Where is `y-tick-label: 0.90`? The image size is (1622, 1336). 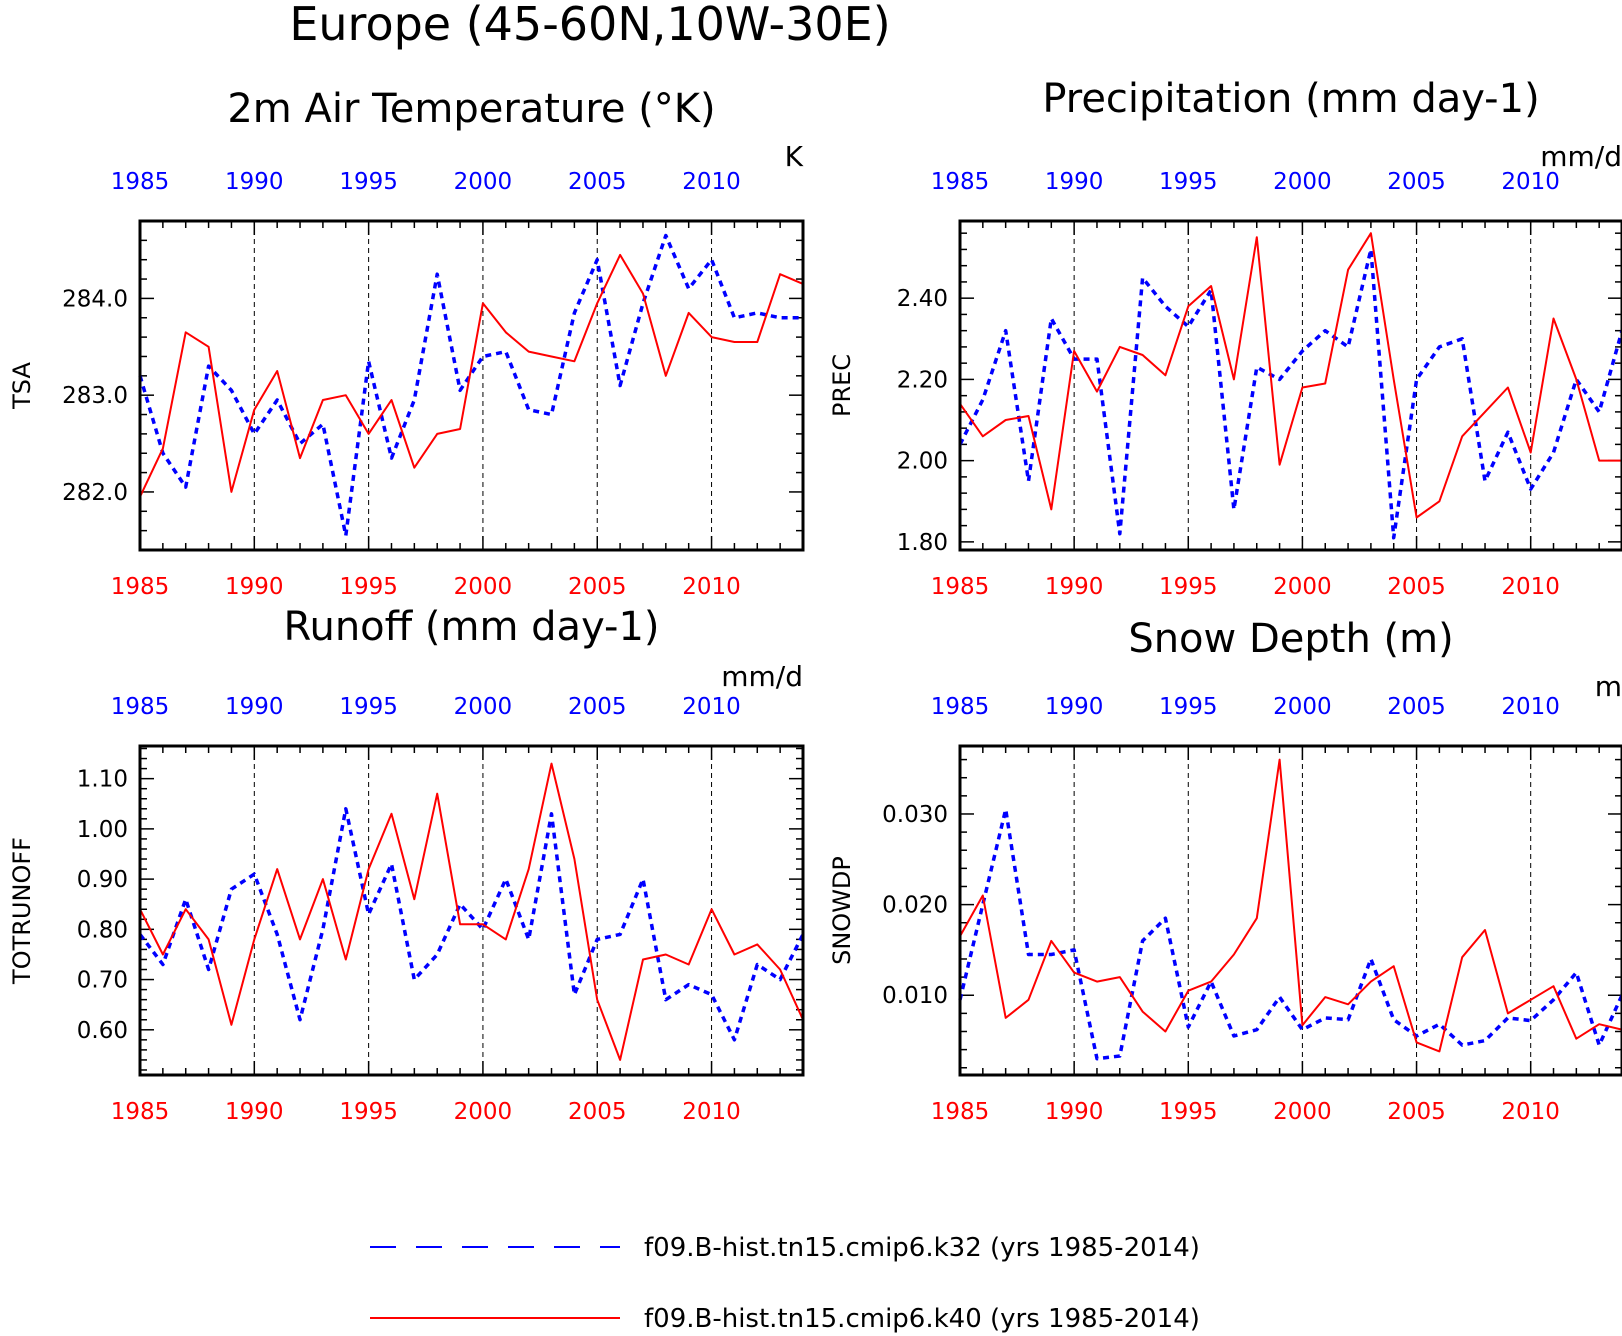 y-tick-label: 0.90 is located at coordinates (102, 880).